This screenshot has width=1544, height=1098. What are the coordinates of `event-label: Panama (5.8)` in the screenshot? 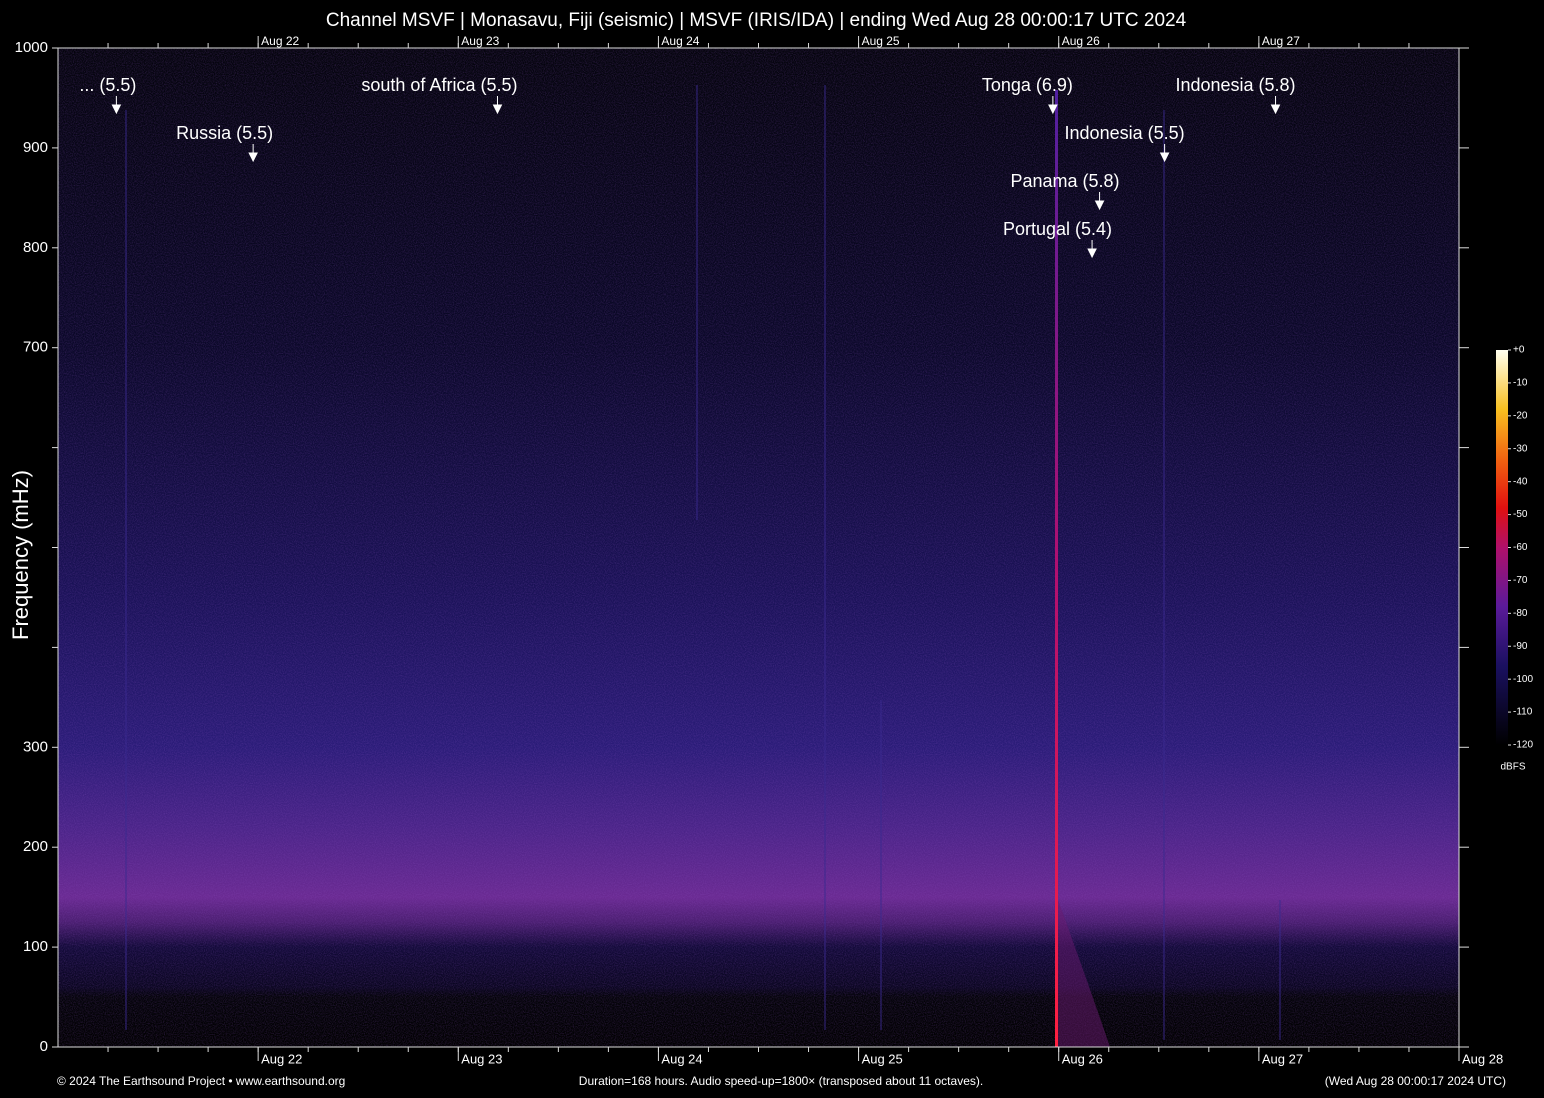 It's located at (1065, 181).